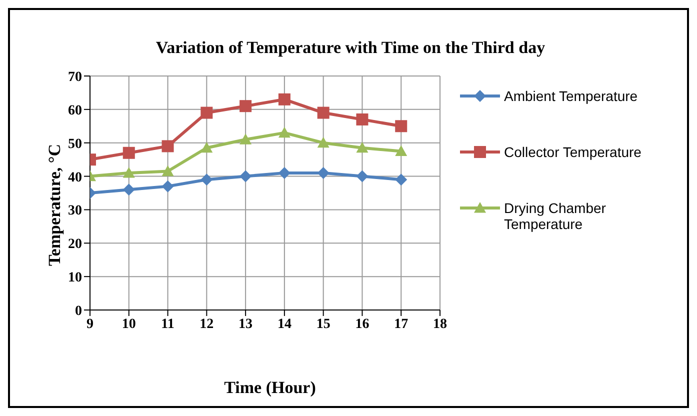  Describe the element at coordinates (555, 216) in the screenshot. I see `legend-label: Drying Chamber Temperature` at that location.